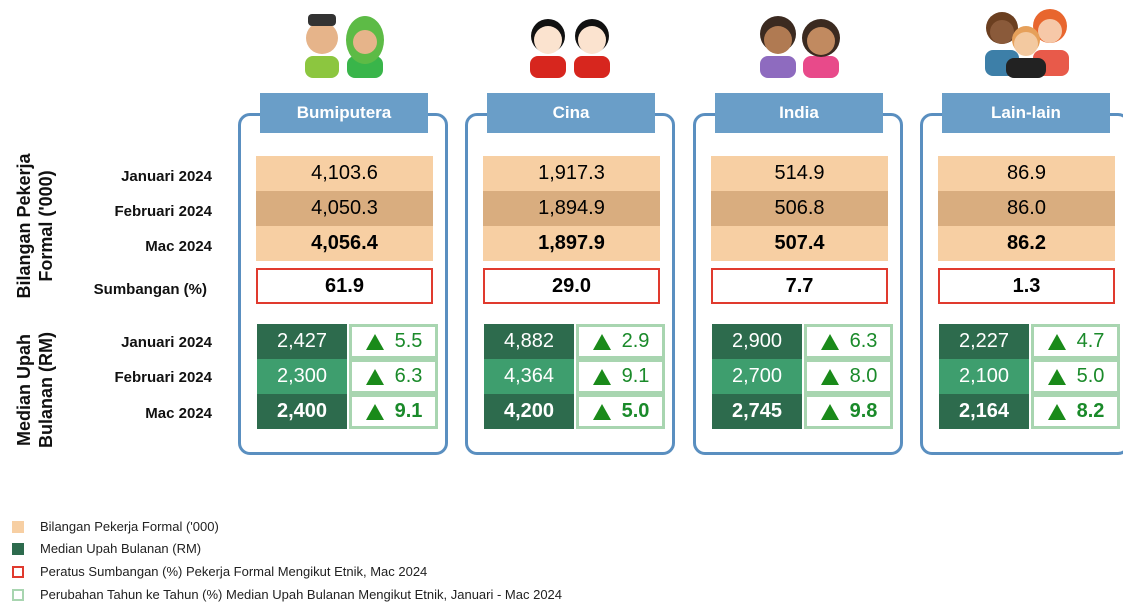 The height and width of the screenshot is (606, 1123). I want to click on median-wage: 2,900, so click(757, 341).